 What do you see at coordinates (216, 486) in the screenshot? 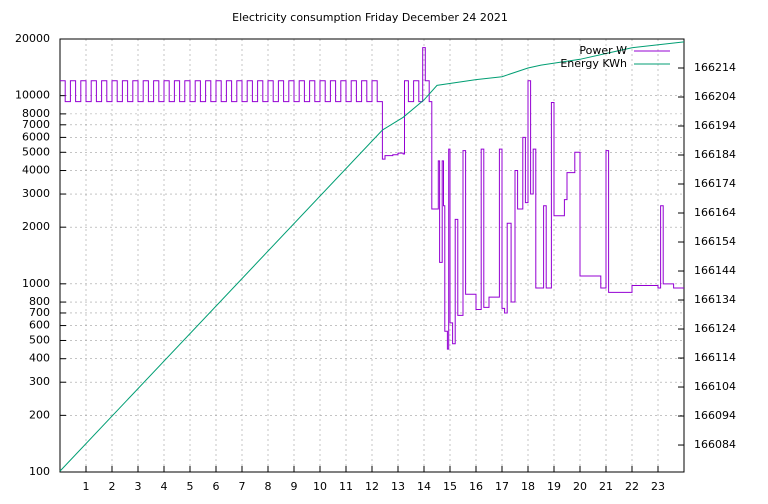
I see `x-tick-label: 6` at bounding box center [216, 486].